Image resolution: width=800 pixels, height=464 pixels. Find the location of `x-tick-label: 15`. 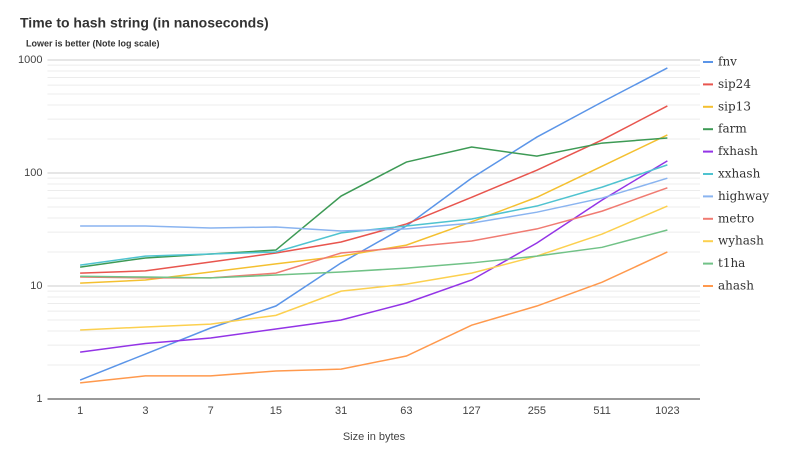

x-tick-label: 15 is located at coordinates (276, 411).